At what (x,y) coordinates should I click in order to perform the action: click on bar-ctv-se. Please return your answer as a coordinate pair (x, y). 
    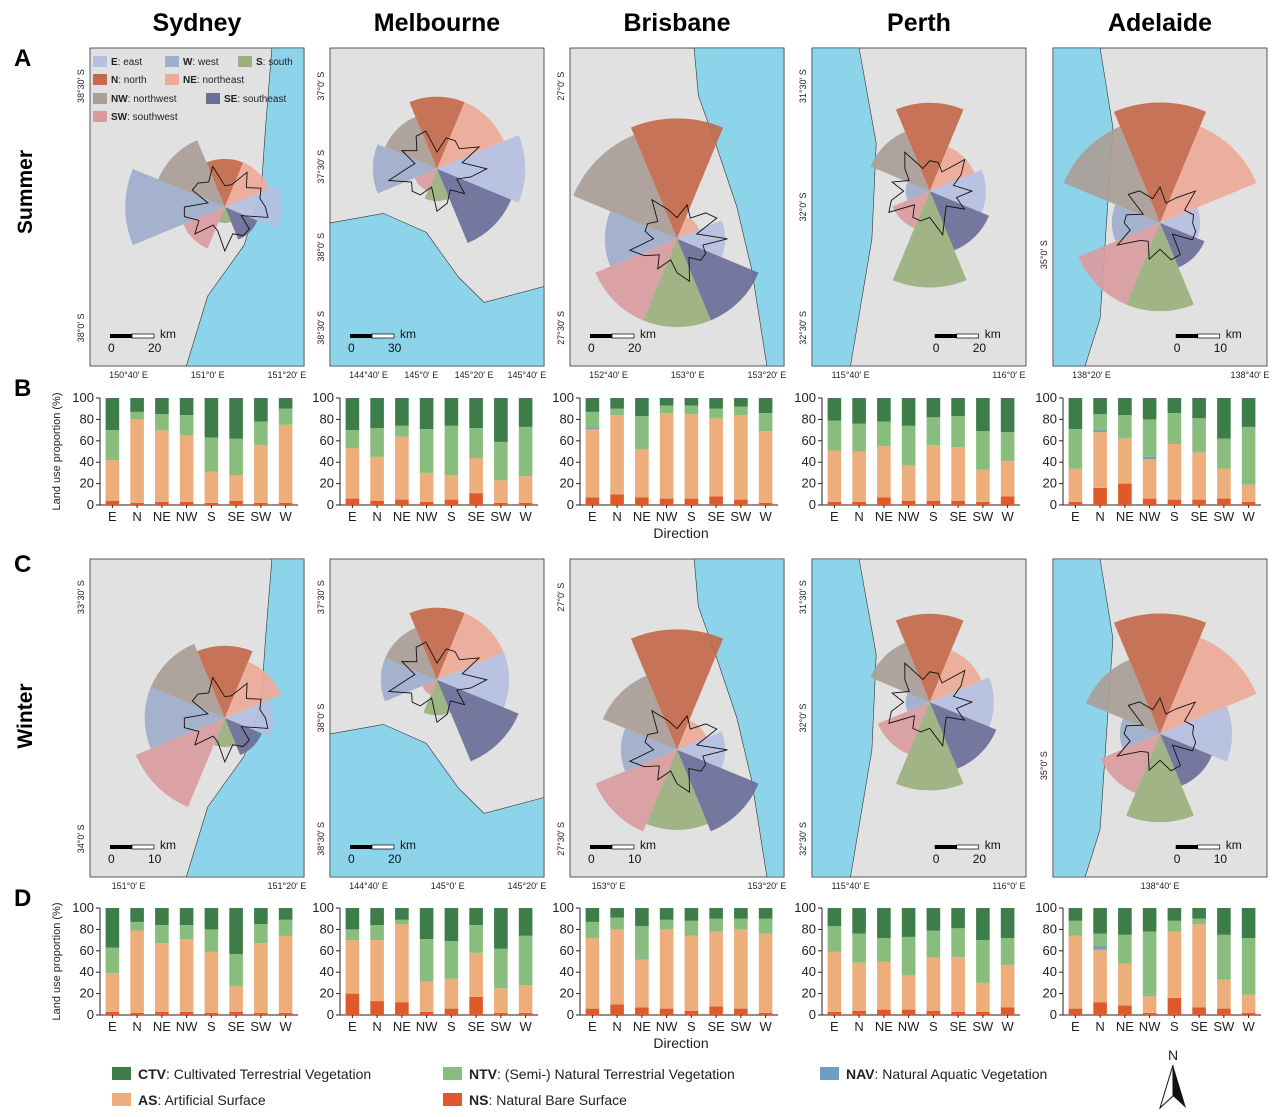
    Looking at the image, I should click on (1199, 913).